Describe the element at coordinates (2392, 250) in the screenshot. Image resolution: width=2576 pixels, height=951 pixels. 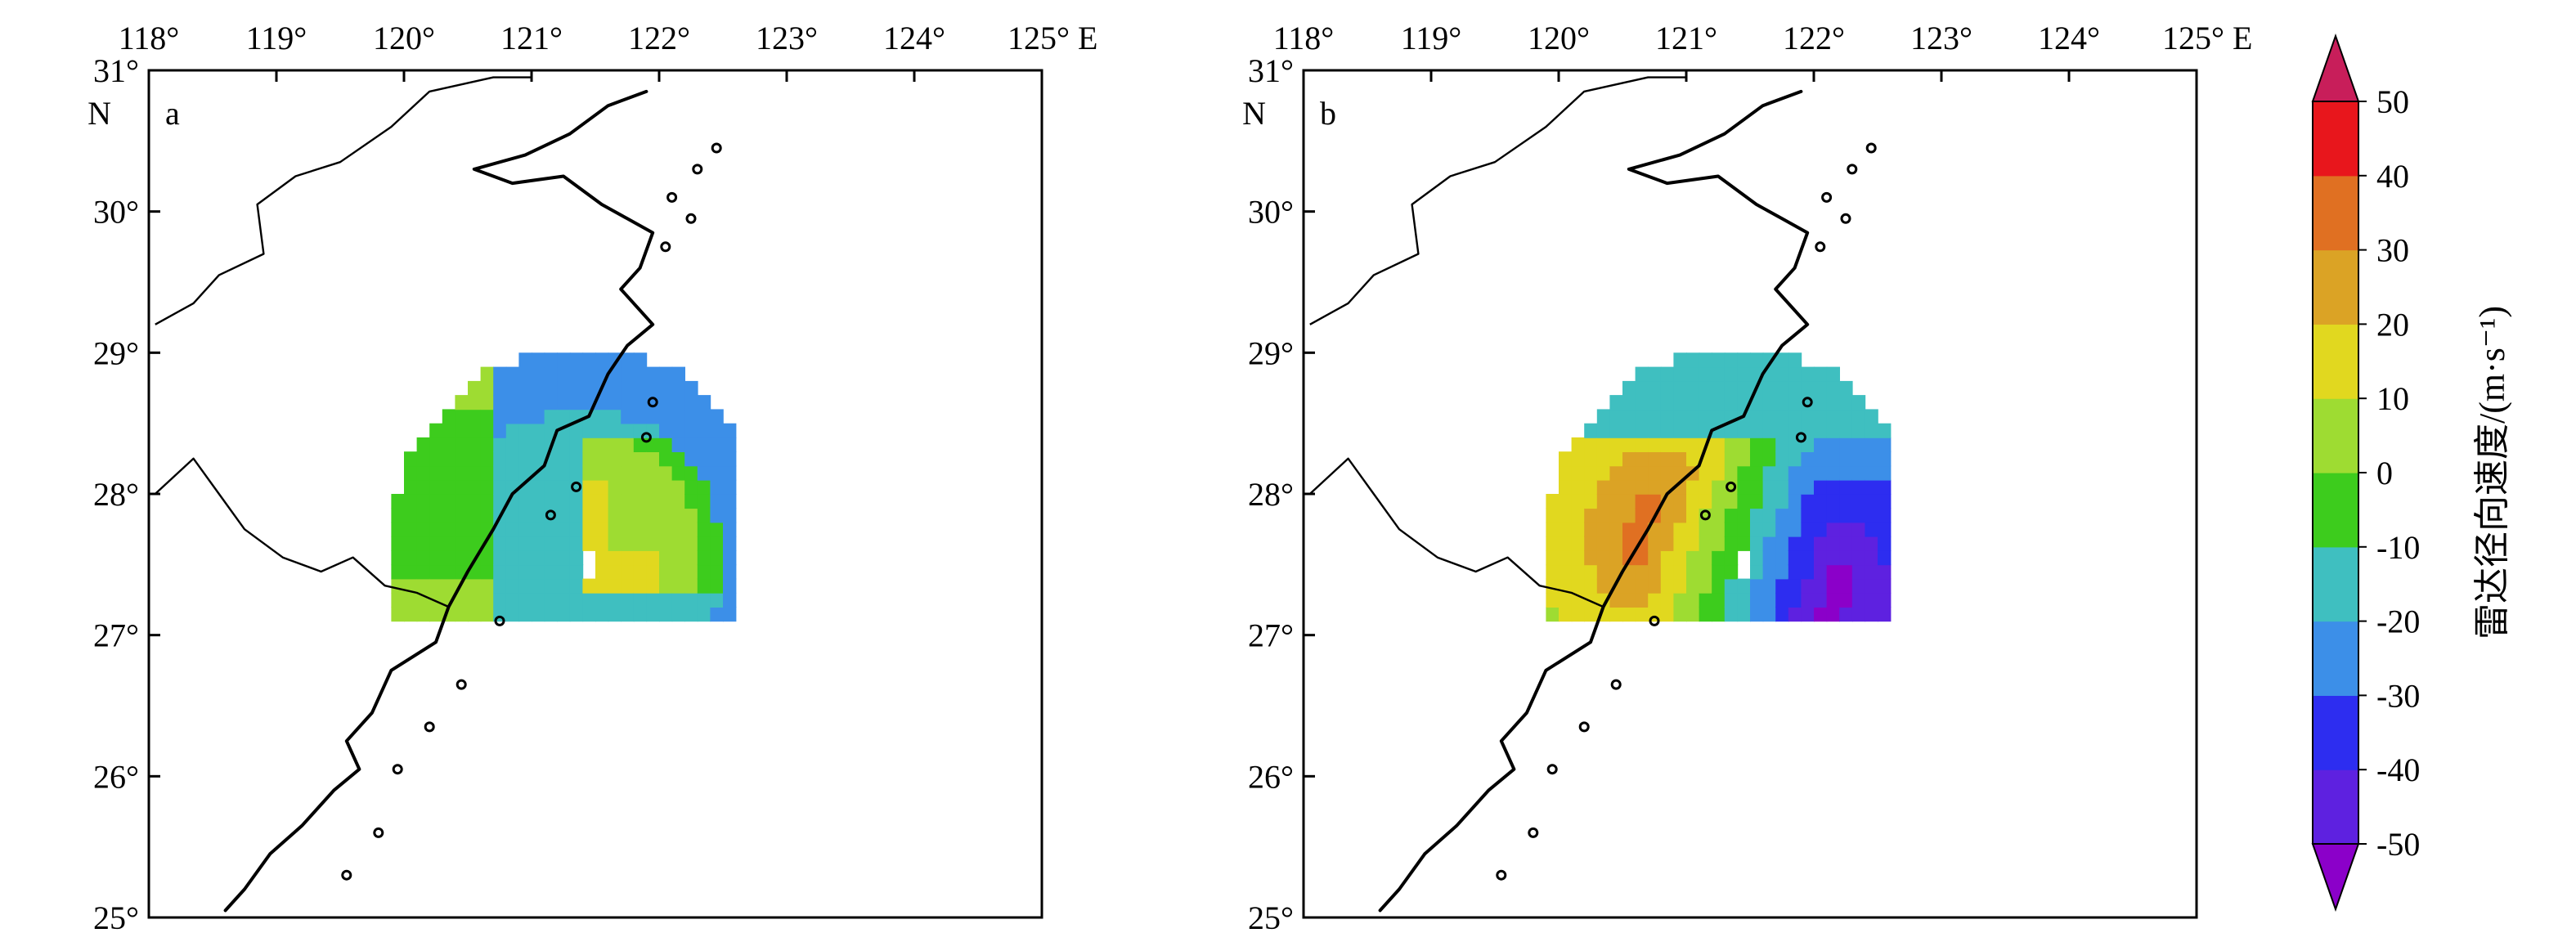
I see `colorbar-tick-label: 30` at that location.